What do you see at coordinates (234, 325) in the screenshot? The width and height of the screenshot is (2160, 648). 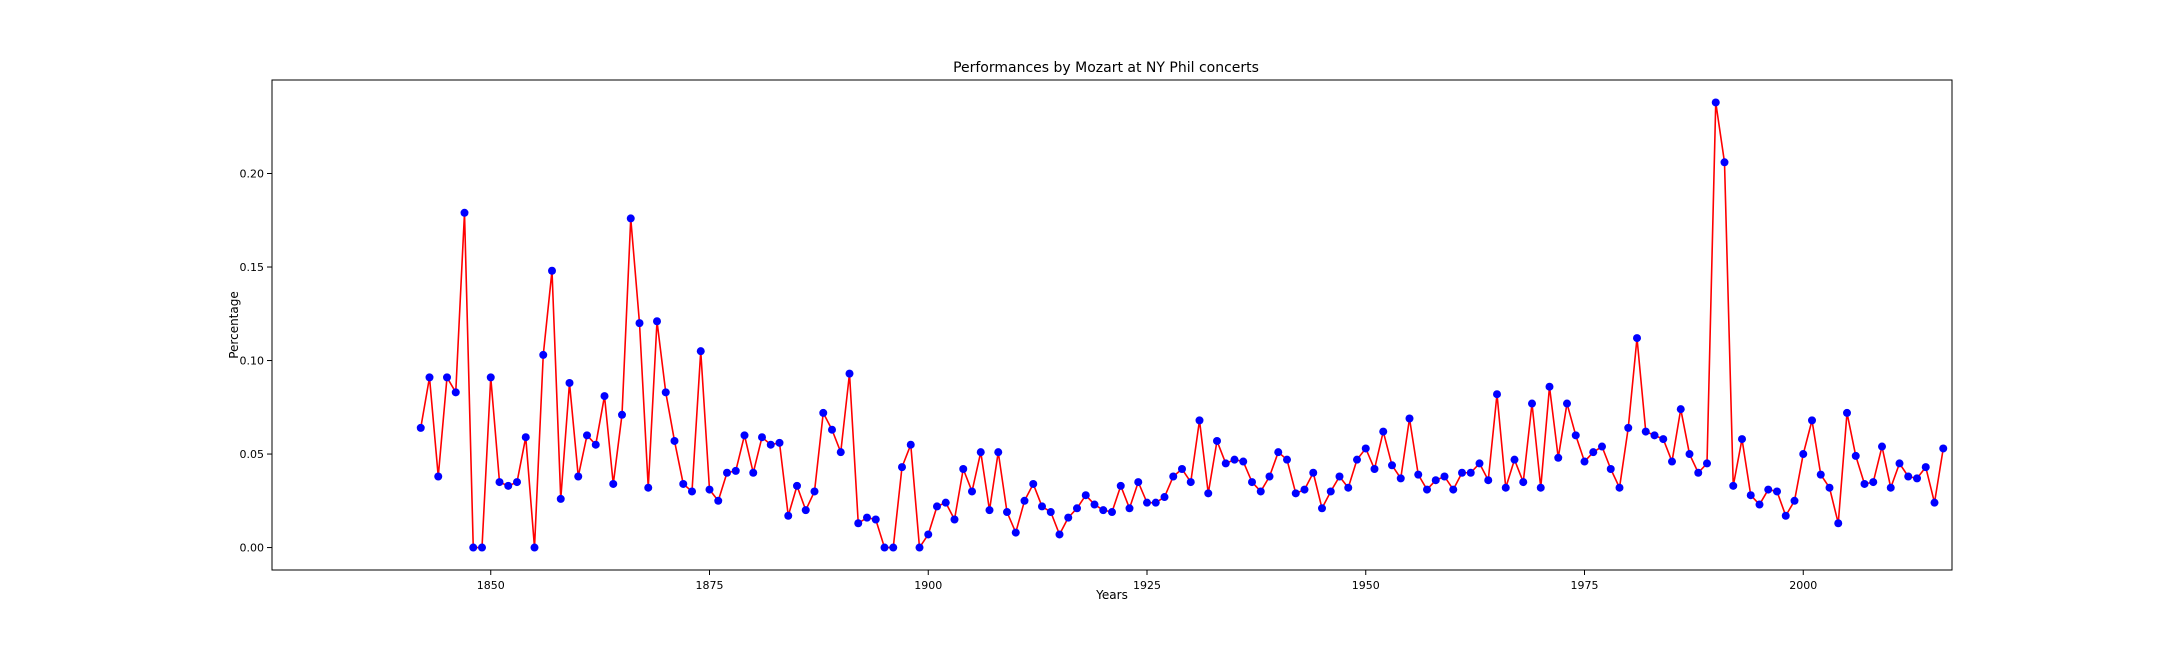 I see `y-axis-label: Percentage` at bounding box center [234, 325].